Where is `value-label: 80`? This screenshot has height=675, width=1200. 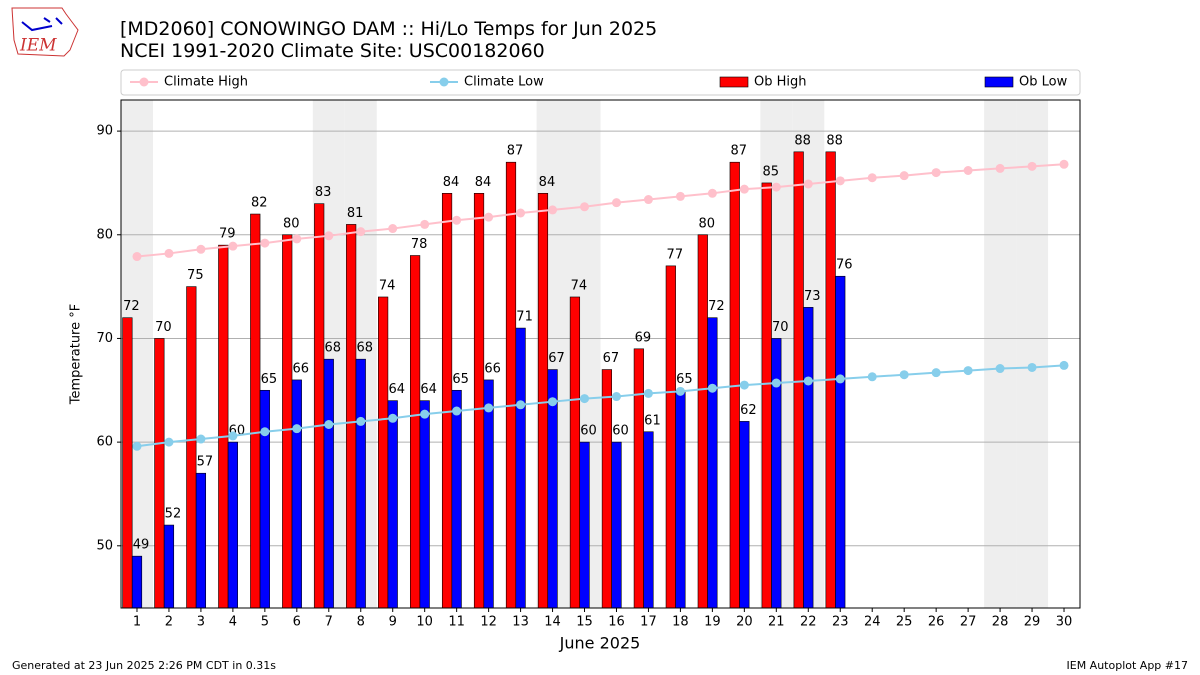
value-label: 80 is located at coordinates (291, 223).